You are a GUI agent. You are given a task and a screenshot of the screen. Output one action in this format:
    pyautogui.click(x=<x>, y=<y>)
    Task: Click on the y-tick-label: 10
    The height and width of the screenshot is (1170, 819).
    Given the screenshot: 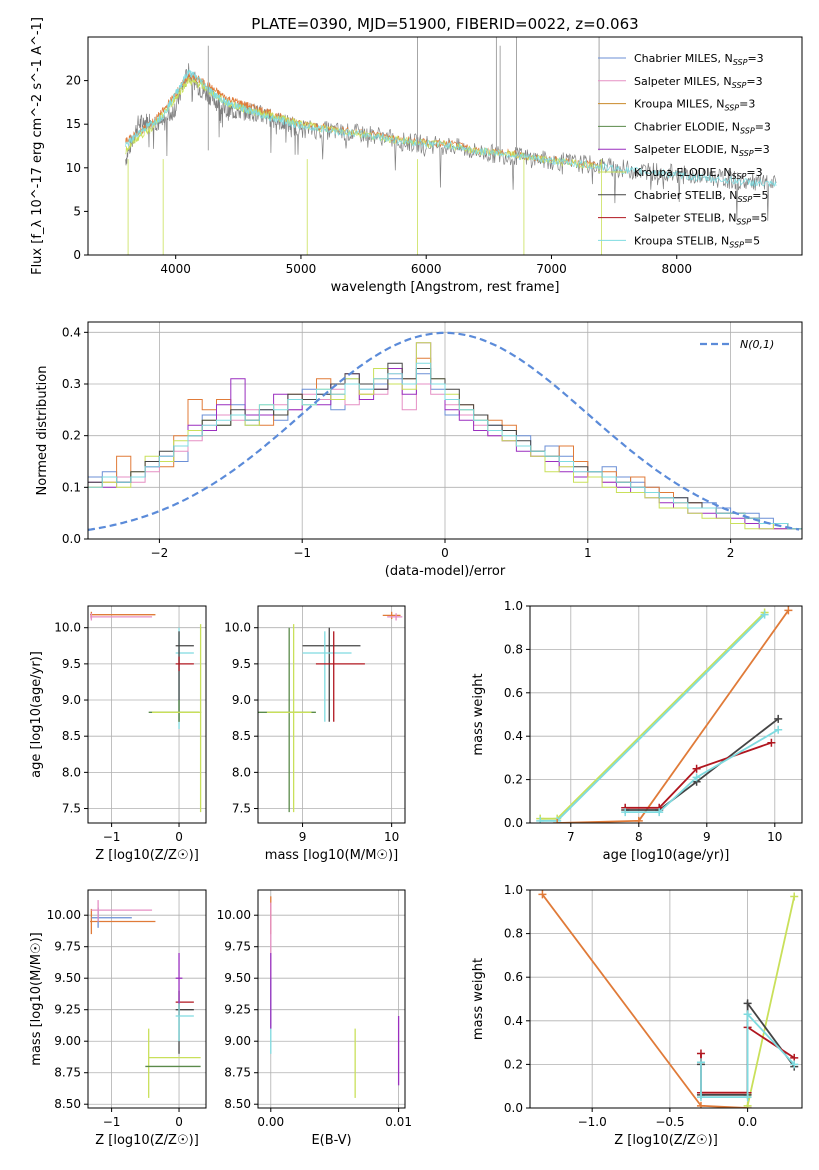 What is the action you would take?
    pyautogui.click(x=73, y=168)
    